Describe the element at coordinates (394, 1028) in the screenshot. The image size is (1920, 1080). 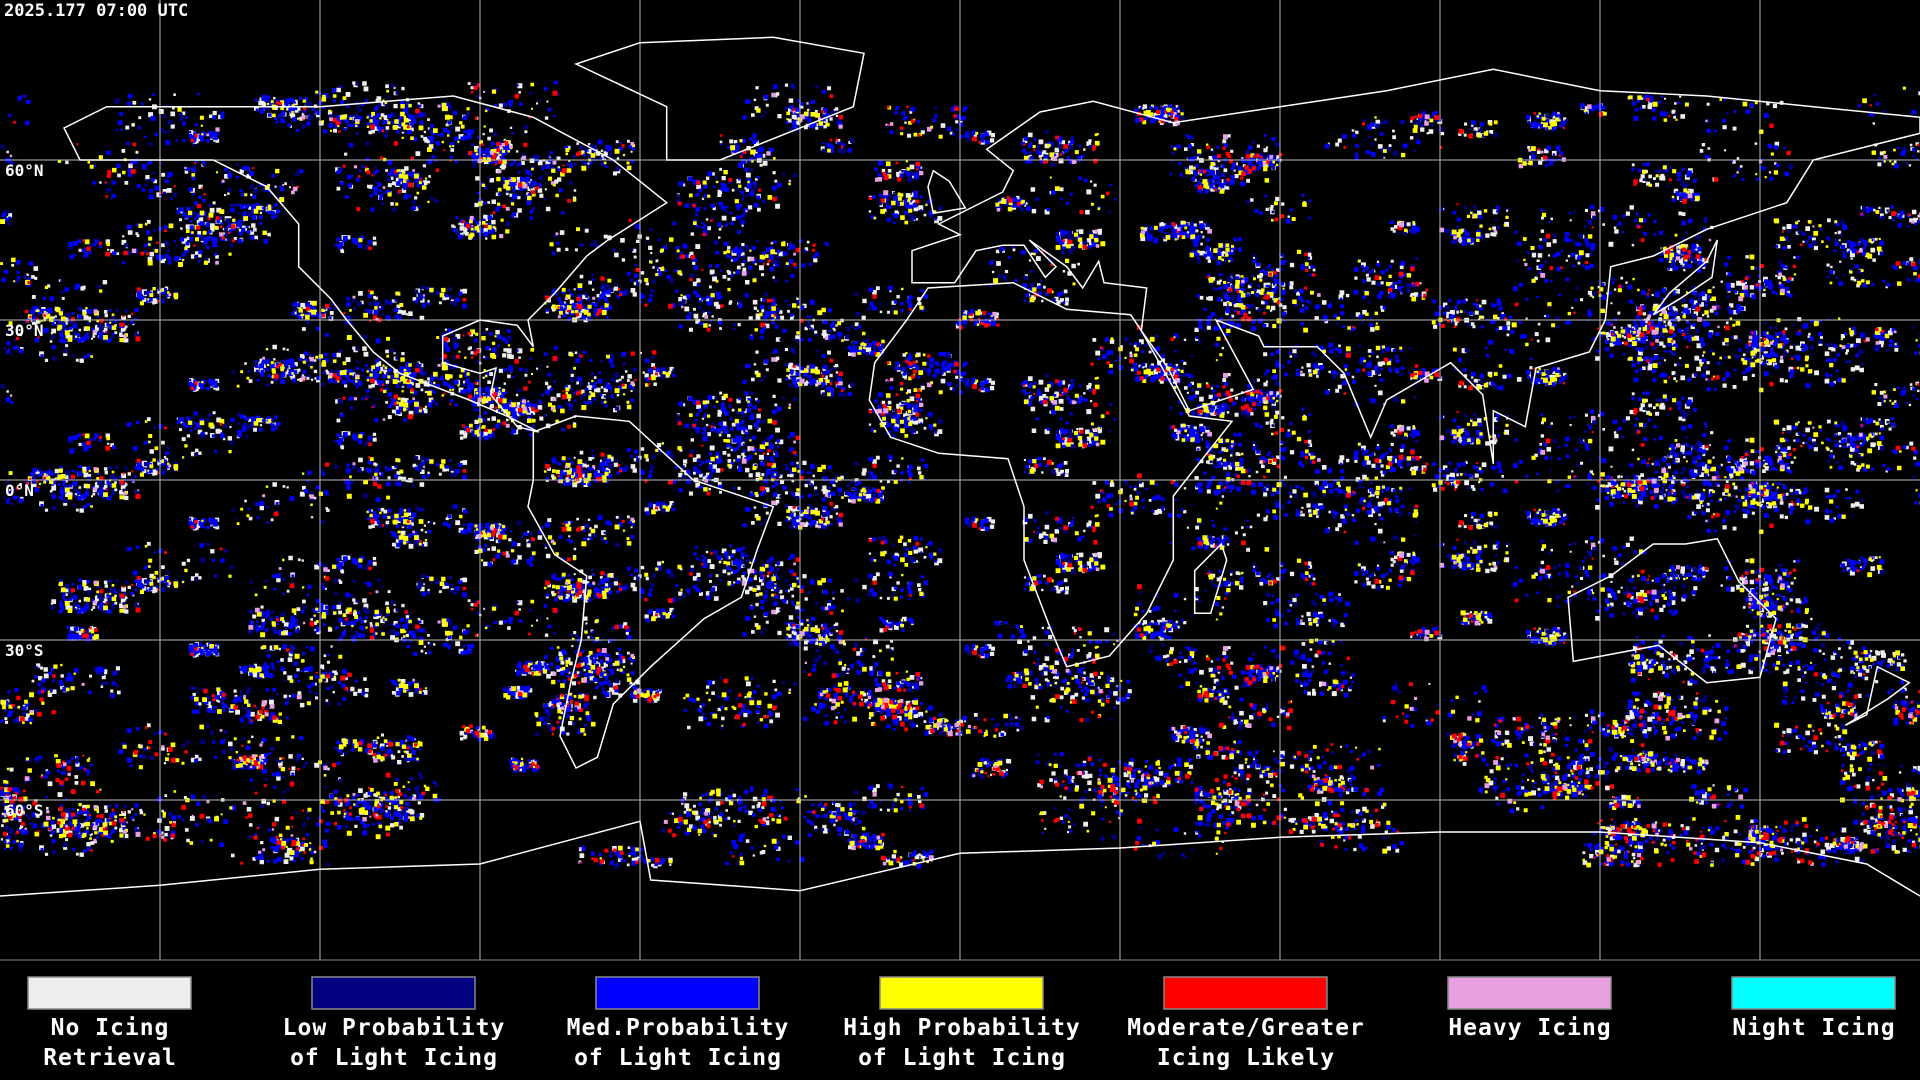
I see `legend-label: Low Probability` at that location.